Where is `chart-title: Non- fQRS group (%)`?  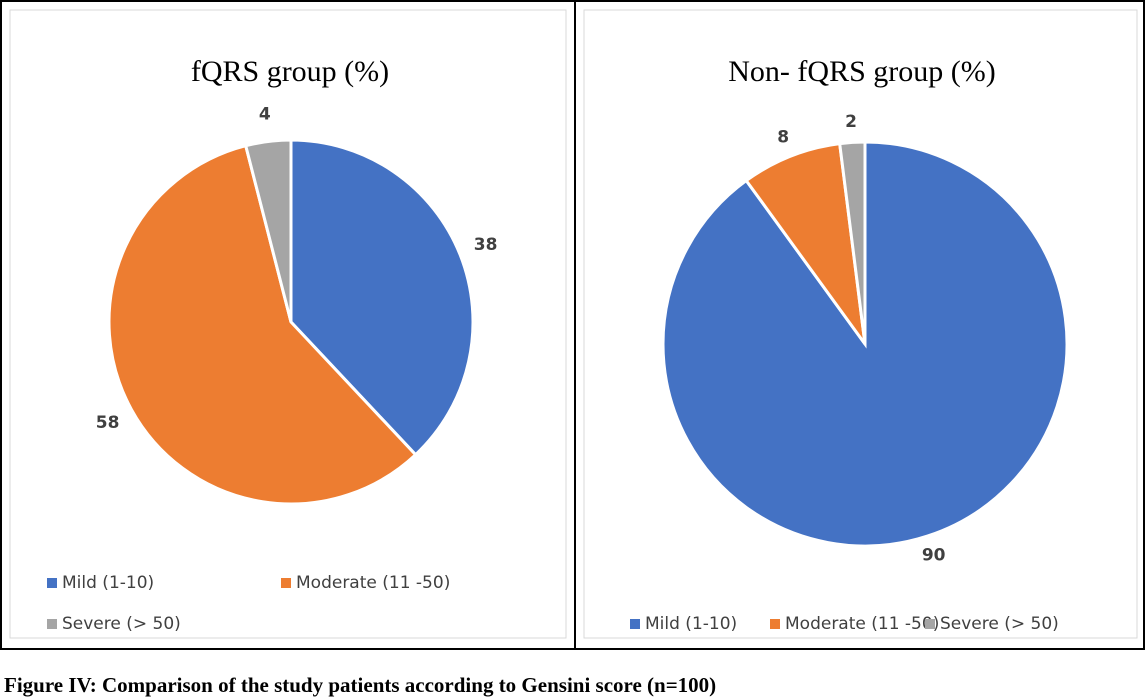 chart-title: Non- fQRS group (%) is located at coordinates (861, 71).